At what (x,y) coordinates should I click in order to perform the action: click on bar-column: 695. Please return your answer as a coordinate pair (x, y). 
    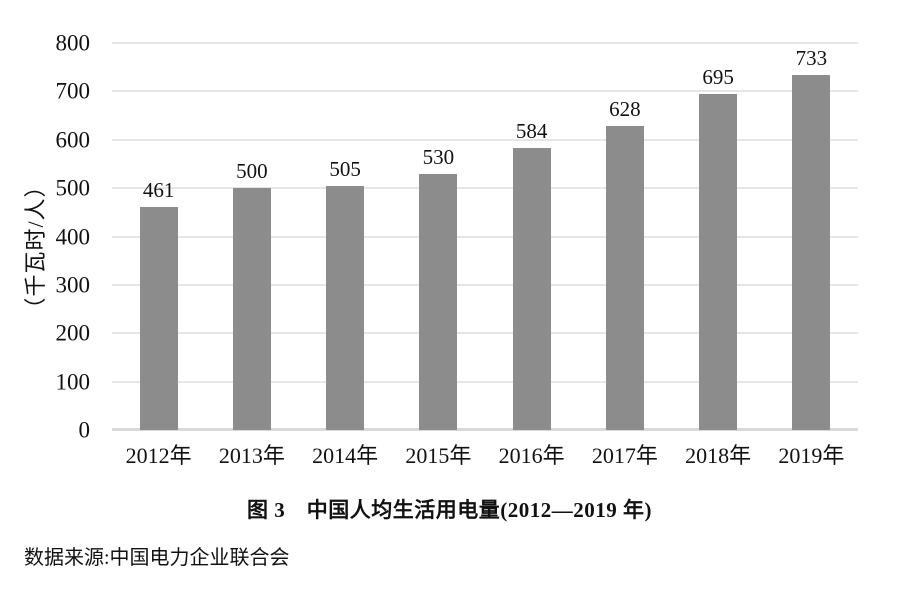
    Looking at the image, I should click on (718, 236).